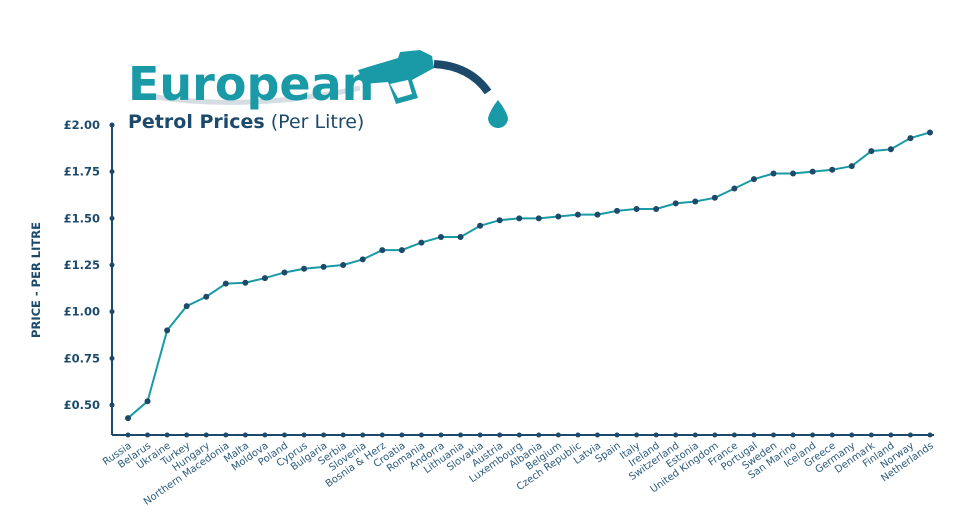 This screenshot has width=968, height=530. What do you see at coordinates (251, 84) in the screenshot?
I see `chart-title: European` at bounding box center [251, 84].